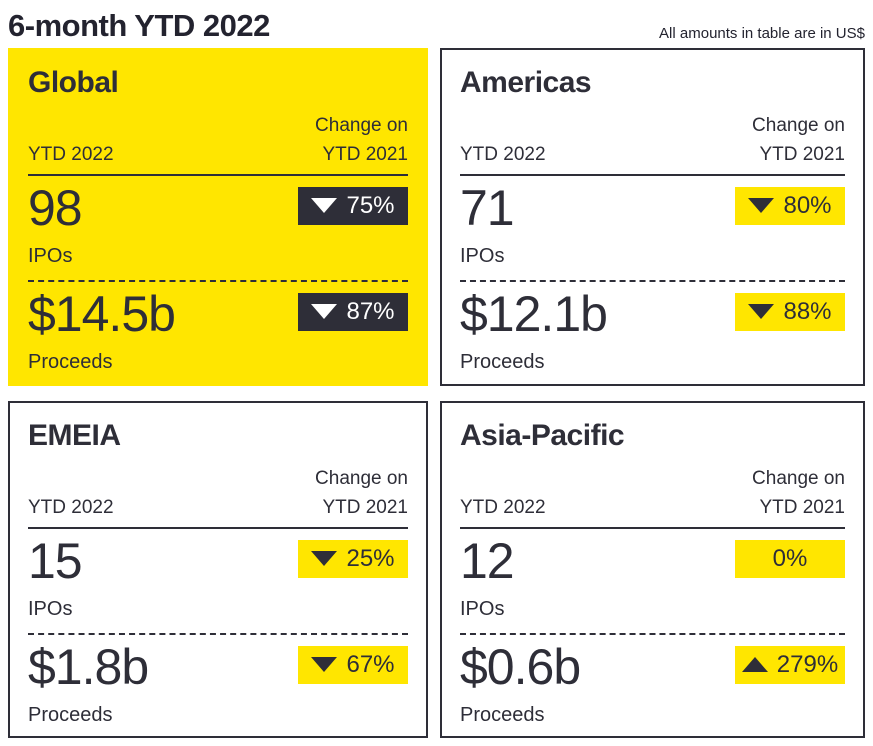 Image resolution: width=873 pixels, height=746 pixels. What do you see at coordinates (534, 313) in the screenshot?
I see `proceeds-value: $12.1b` at bounding box center [534, 313].